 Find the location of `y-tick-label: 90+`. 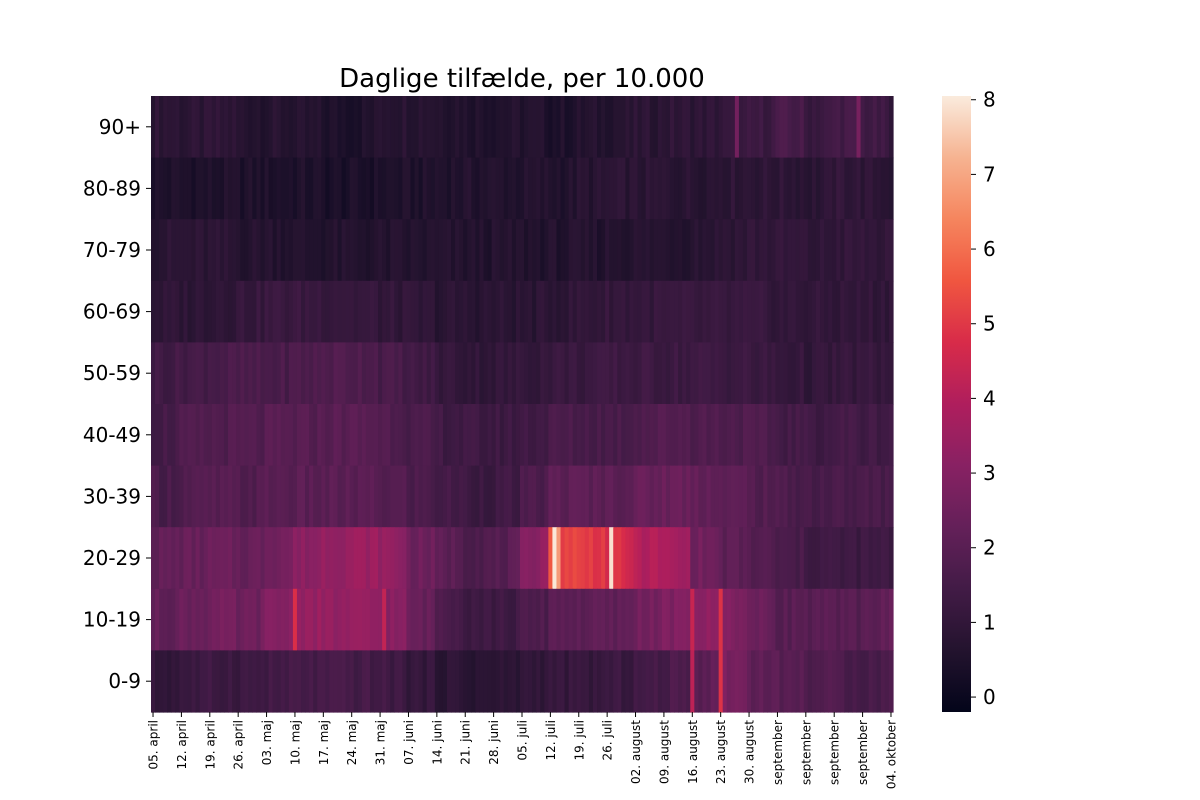

y-tick-label: 90+ is located at coordinates (120, 127).